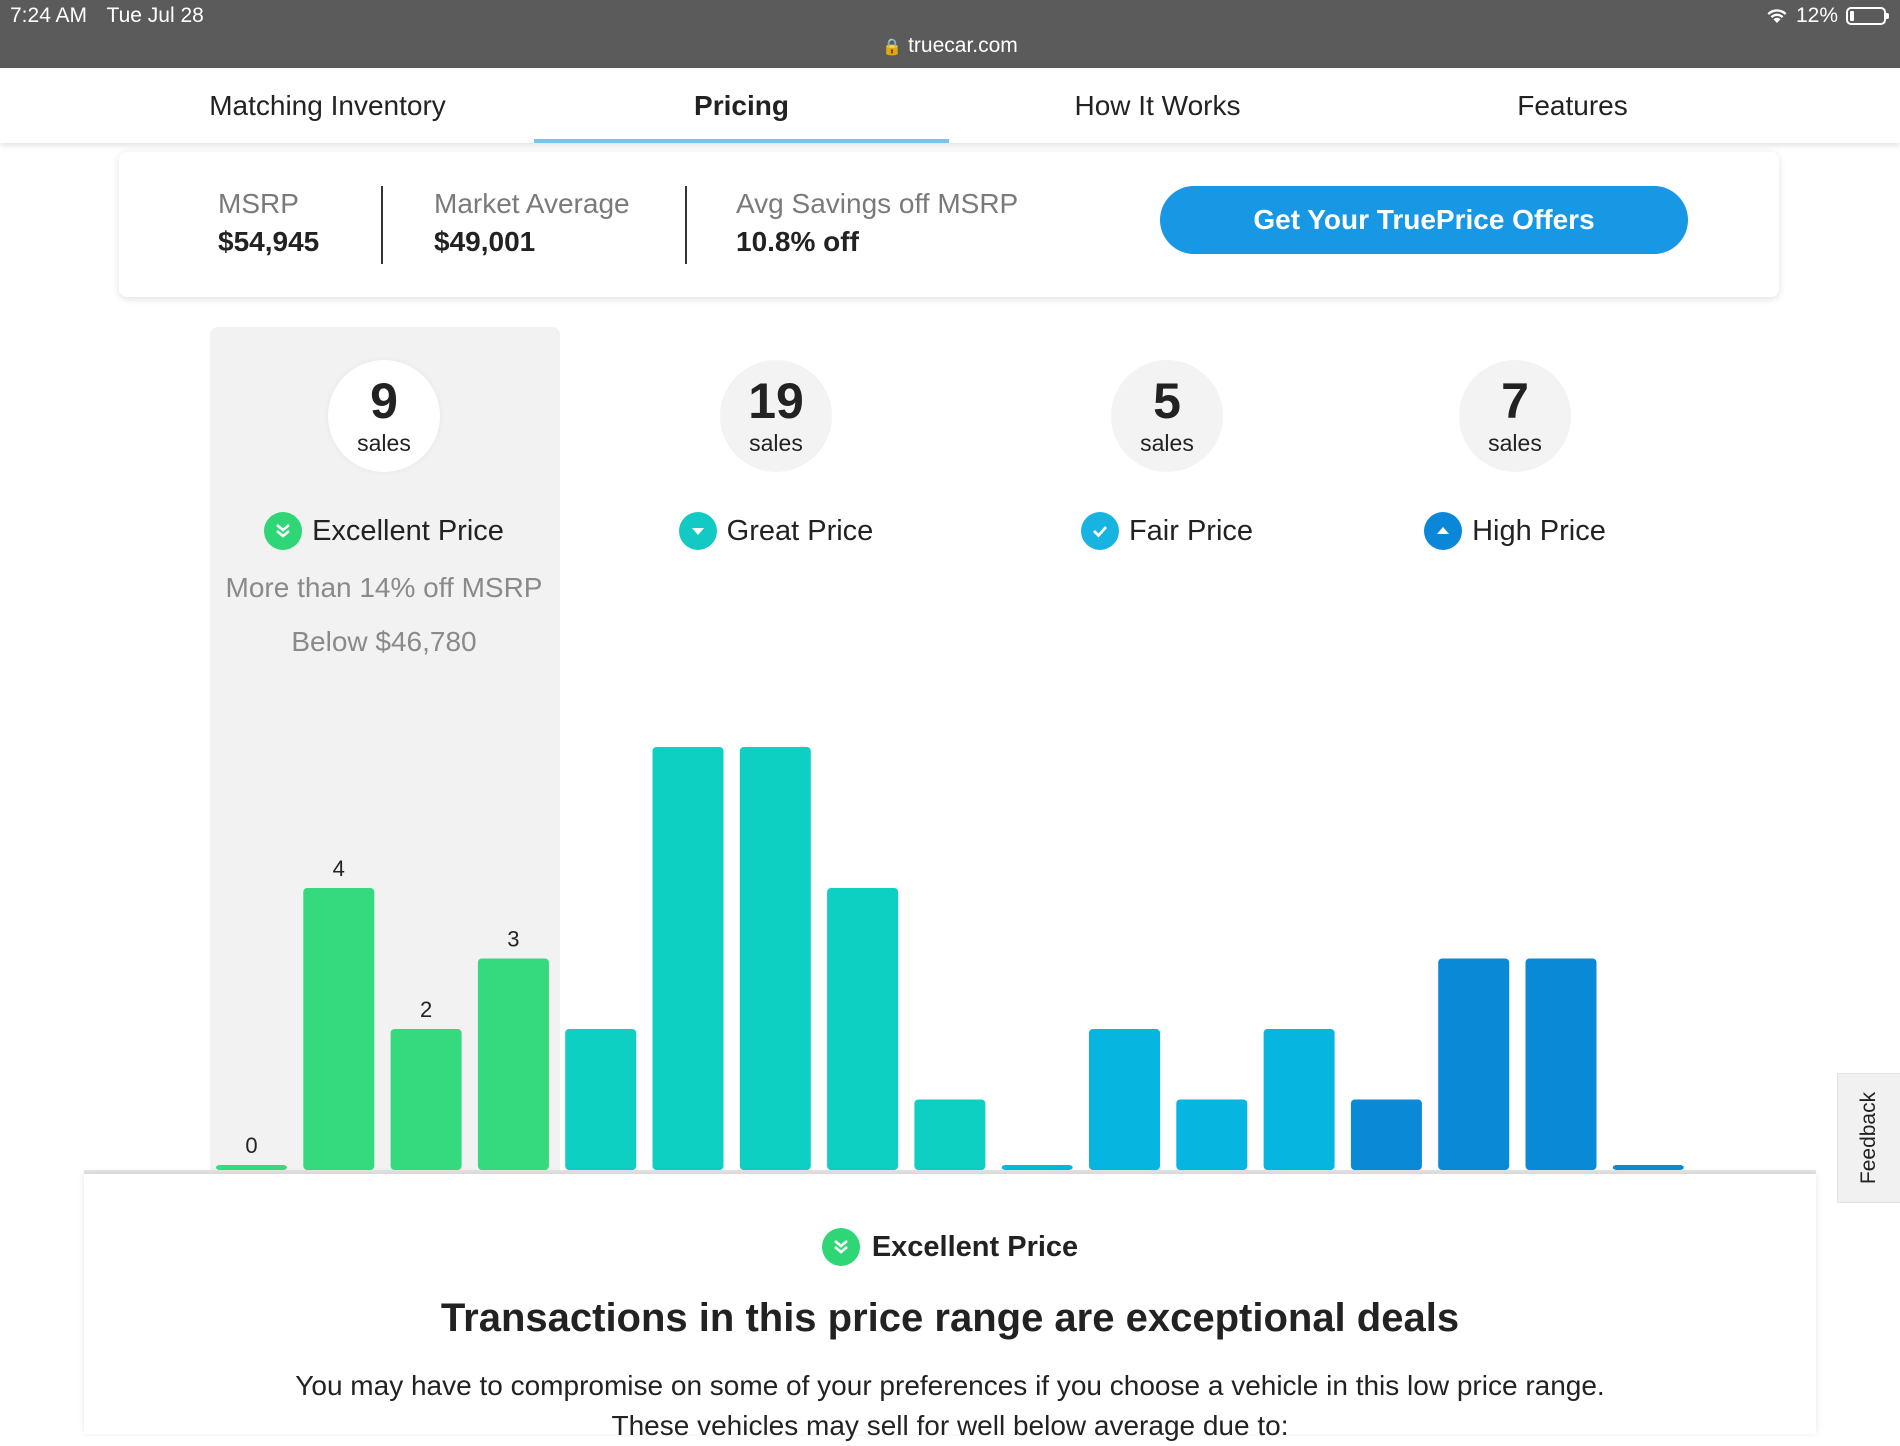 The width and height of the screenshot is (1900, 1446). Describe the element at coordinates (1816, 15) in the screenshot. I see `battery-percent: 12%` at that location.